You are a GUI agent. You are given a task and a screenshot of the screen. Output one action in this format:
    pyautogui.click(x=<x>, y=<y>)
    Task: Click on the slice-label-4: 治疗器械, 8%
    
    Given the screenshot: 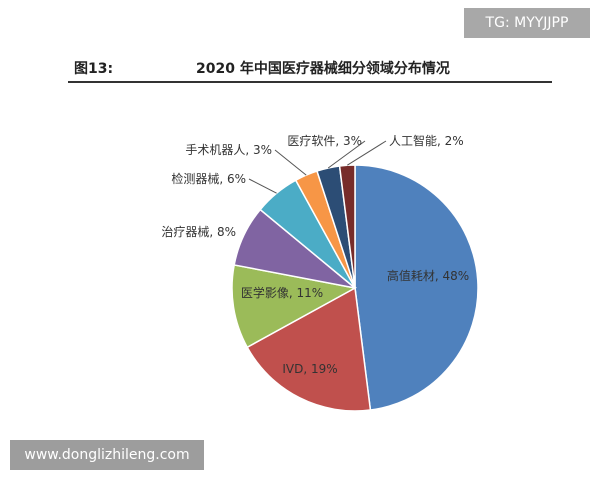 What is the action you would take?
    pyautogui.click(x=198, y=231)
    